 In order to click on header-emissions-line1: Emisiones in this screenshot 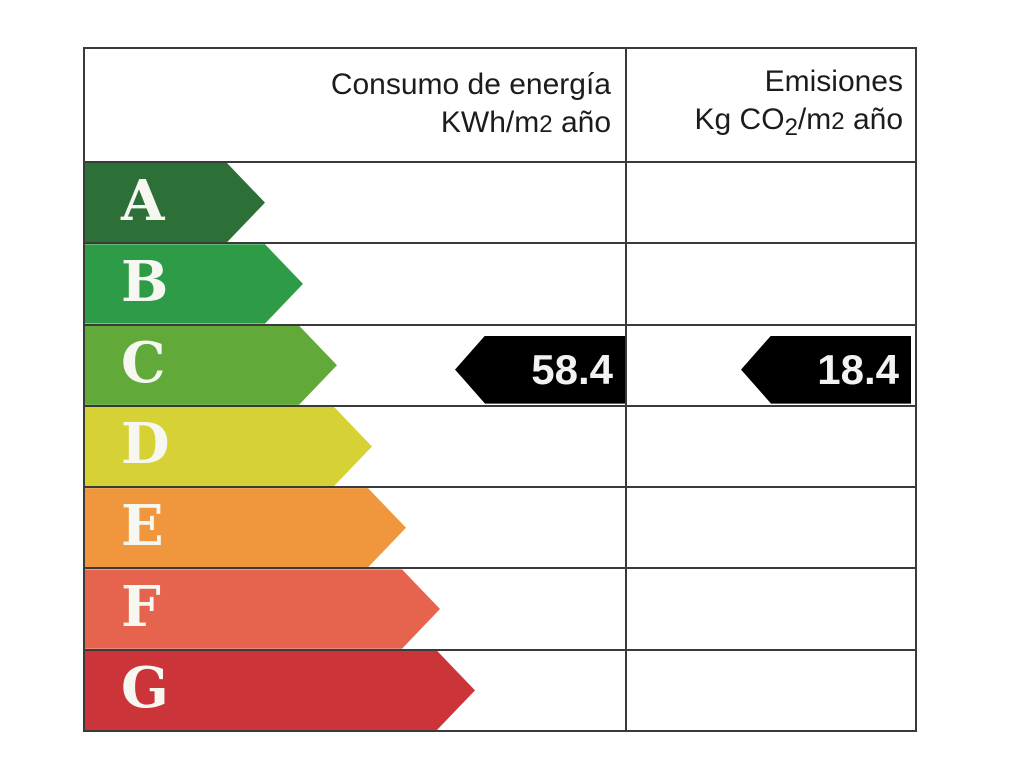, I will do `click(833, 81)`.